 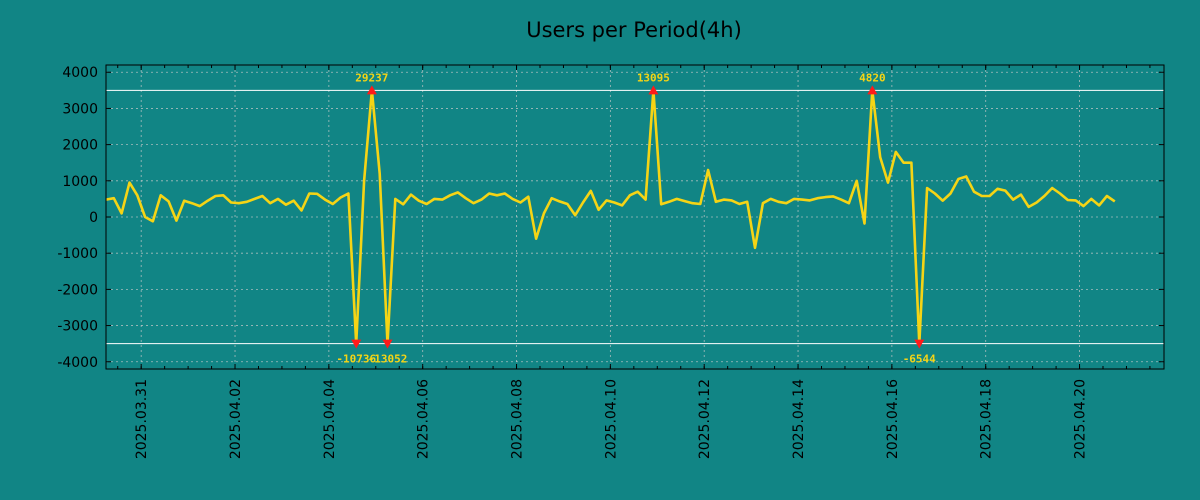 What do you see at coordinates (77, 363) in the screenshot?
I see `y-tick-label: -4000` at bounding box center [77, 363].